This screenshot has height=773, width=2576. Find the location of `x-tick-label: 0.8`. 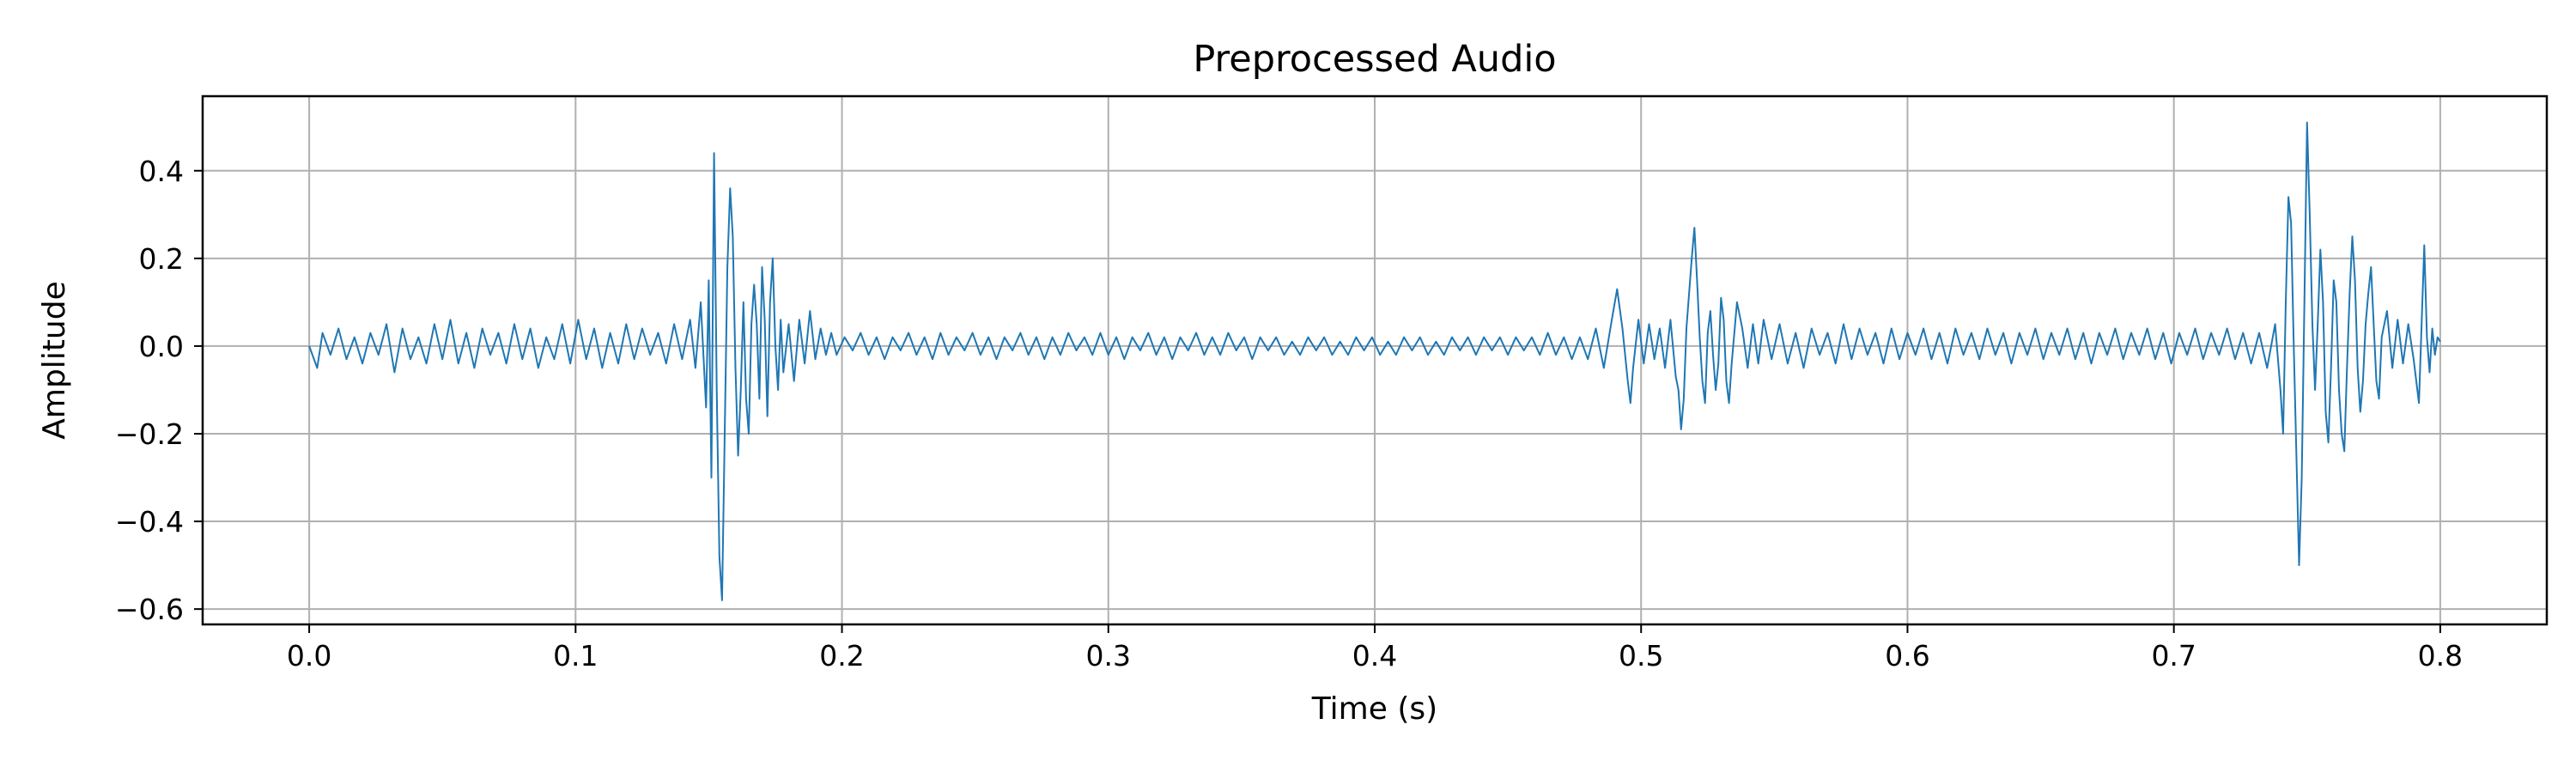

x-tick-label: 0.8 is located at coordinates (2441, 656).